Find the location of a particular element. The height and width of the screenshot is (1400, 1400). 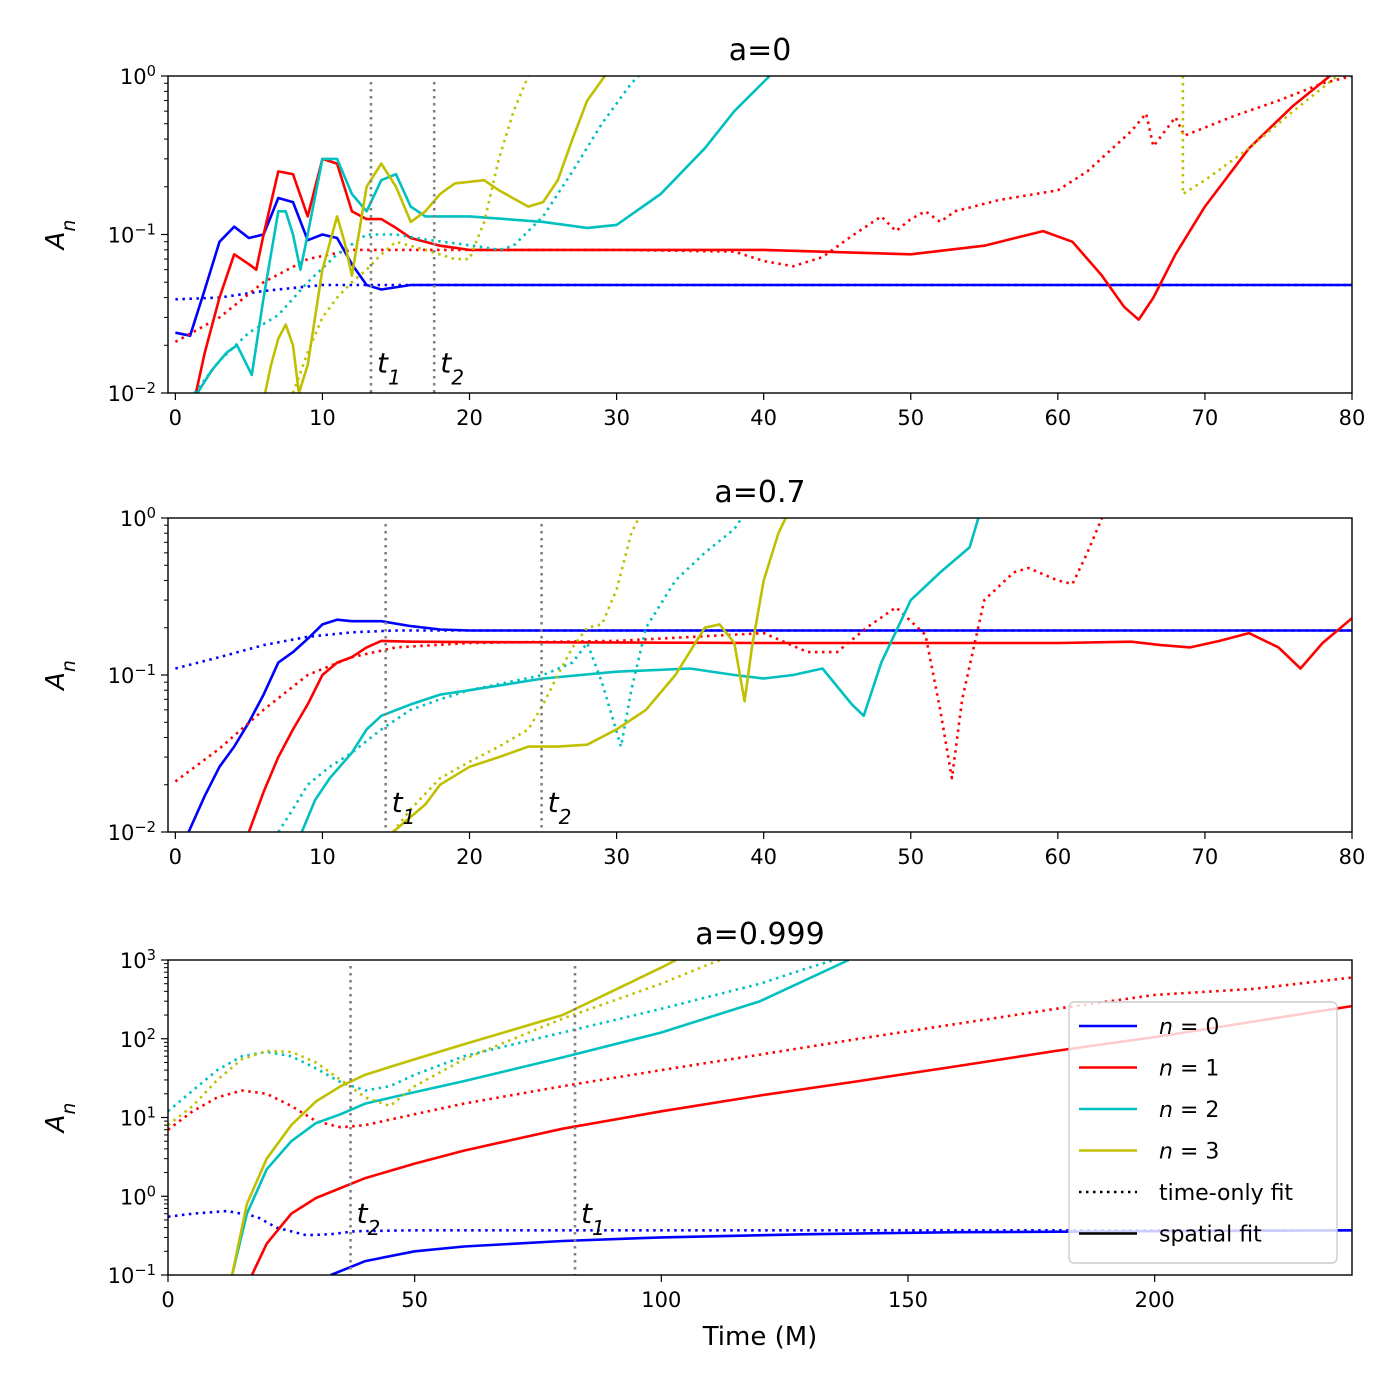

legend-entry-label: spatial fit is located at coordinates (1210, 1235).